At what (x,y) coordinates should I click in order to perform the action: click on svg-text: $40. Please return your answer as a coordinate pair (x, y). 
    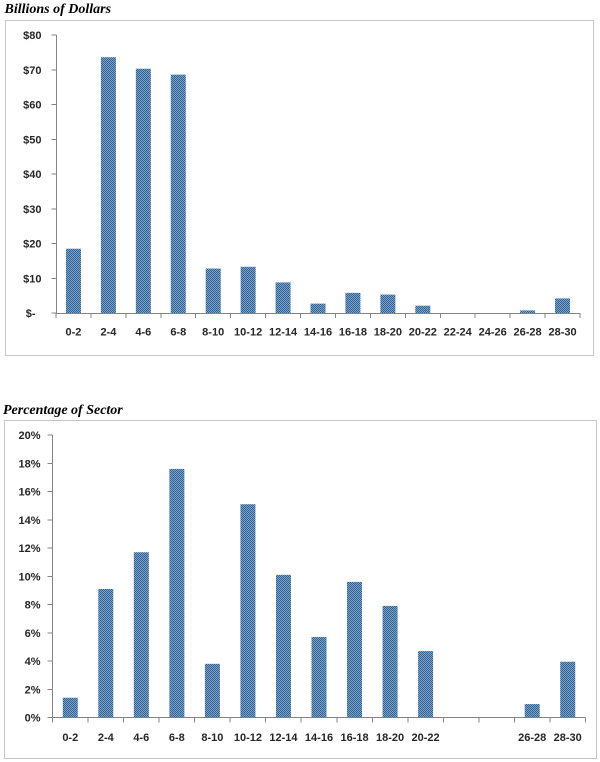
    Looking at the image, I should click on (32, 175).